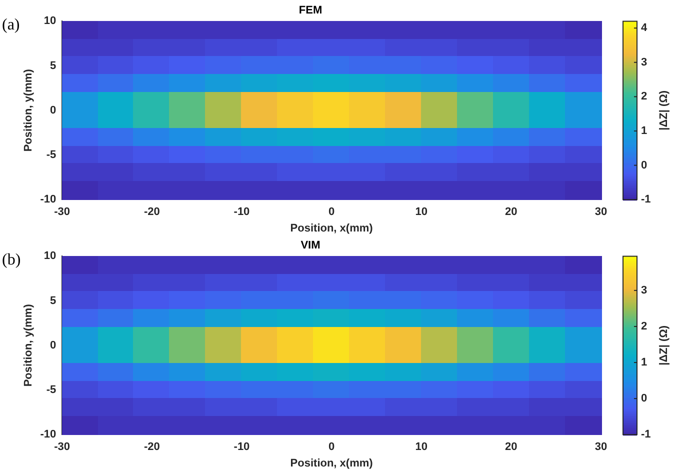 The width and height of the screenshot is (681, 471). I want to click on text: (a), so click(11, 25).